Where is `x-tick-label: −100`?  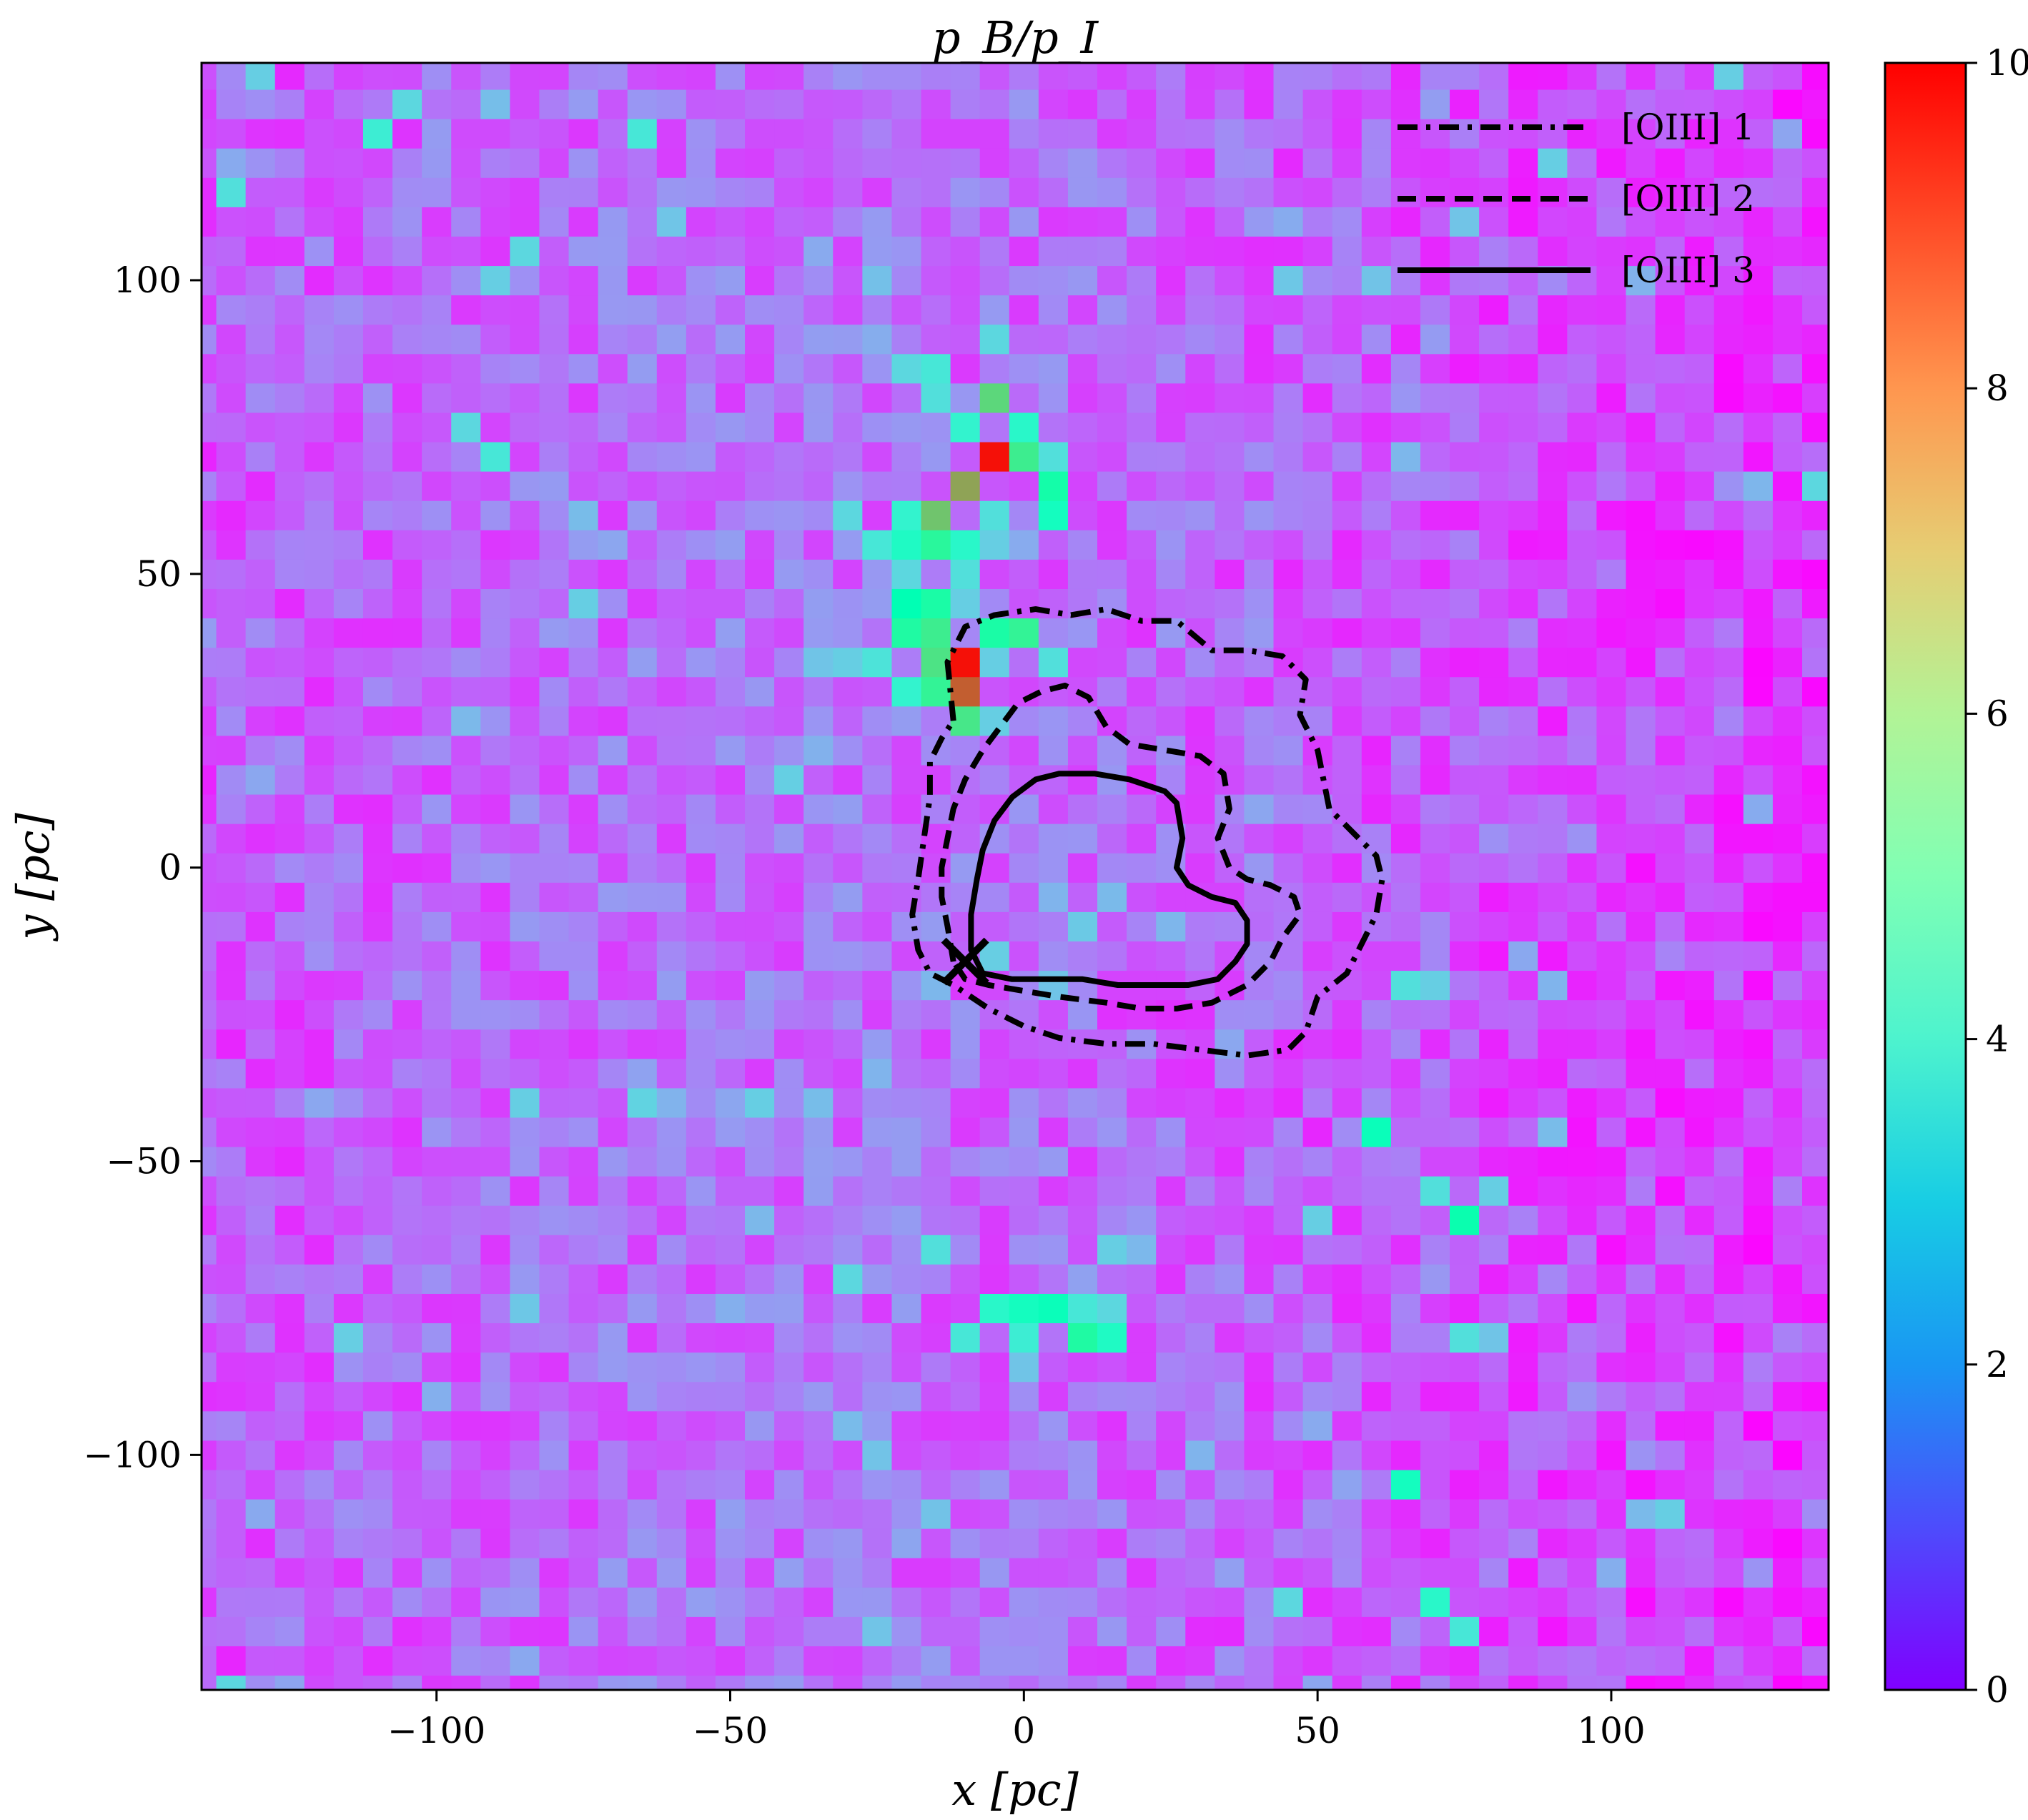 x-tick-label: −100 is located at coordinates (436, 1730).